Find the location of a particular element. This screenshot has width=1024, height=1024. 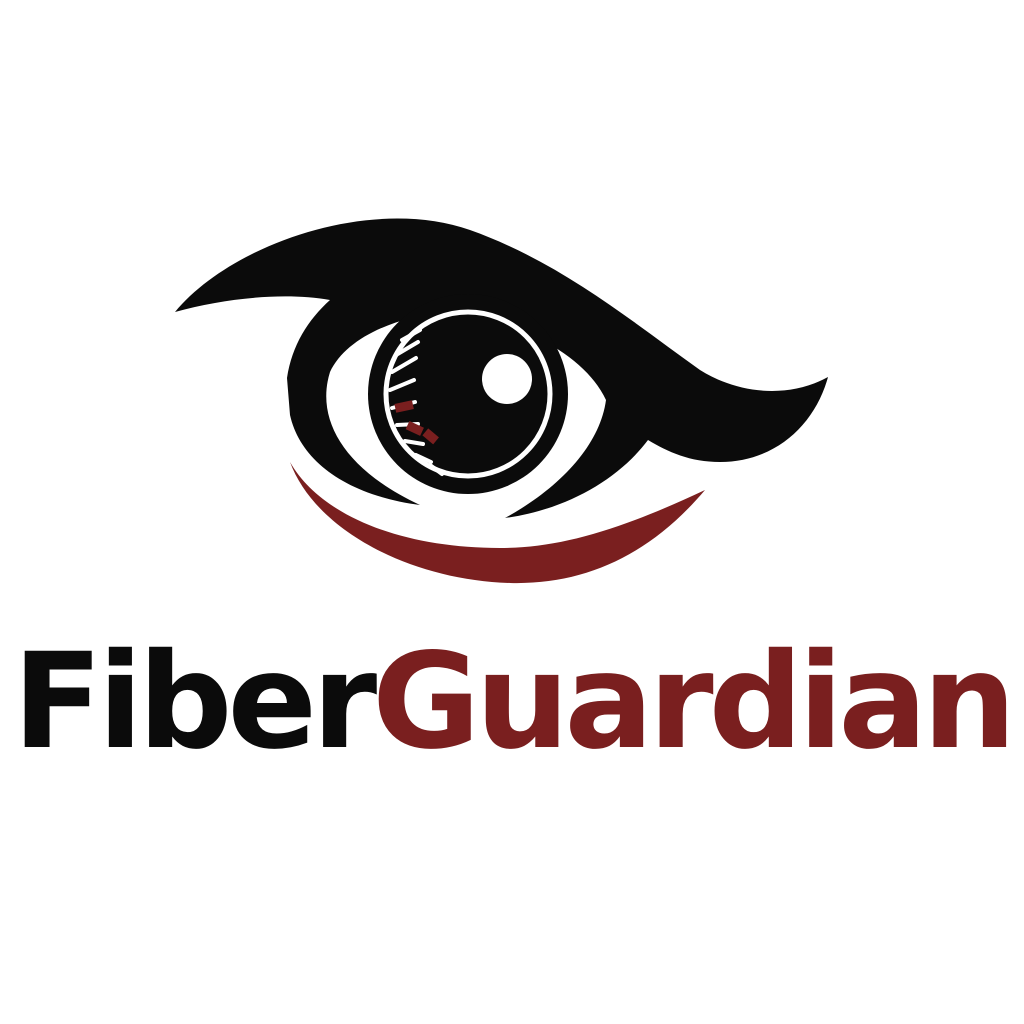

eye-fiber-strands is located at coordinates (416, 402).